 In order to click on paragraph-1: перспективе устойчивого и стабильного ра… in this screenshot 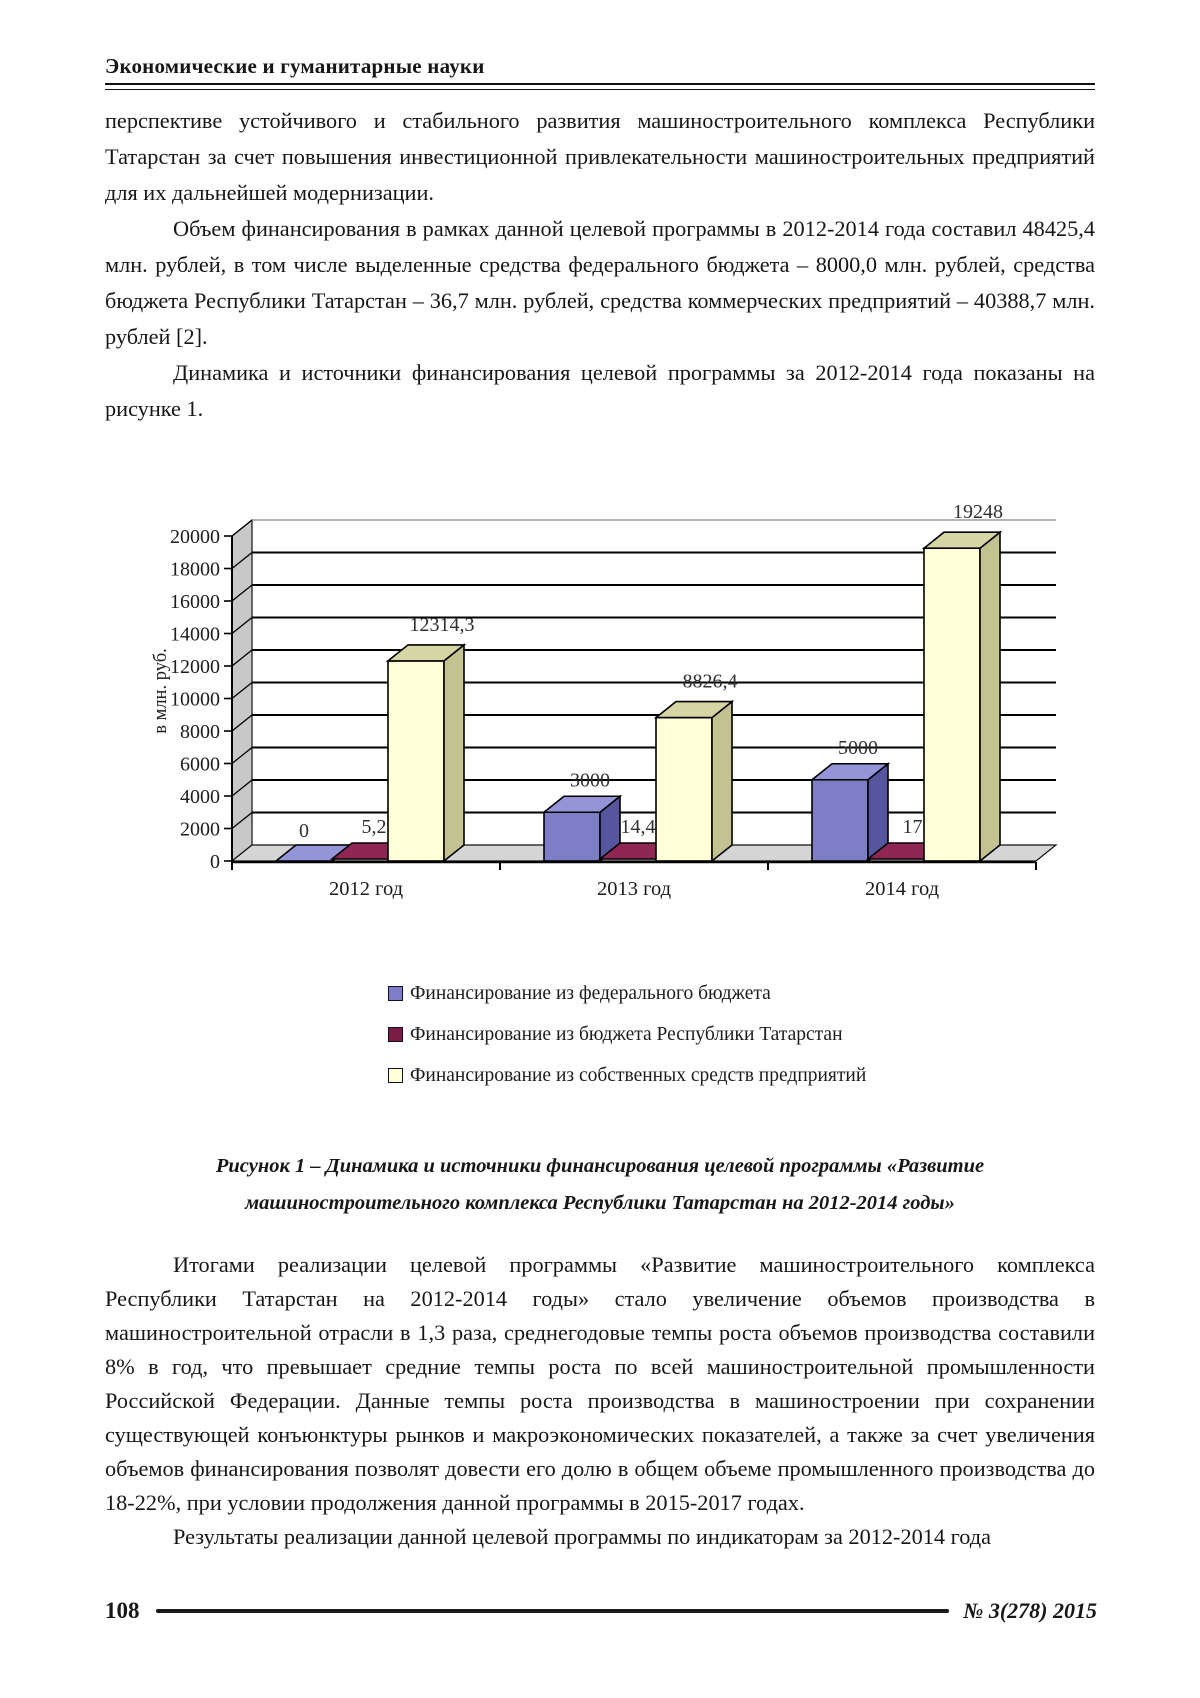, I will do `click(600, 156)`.